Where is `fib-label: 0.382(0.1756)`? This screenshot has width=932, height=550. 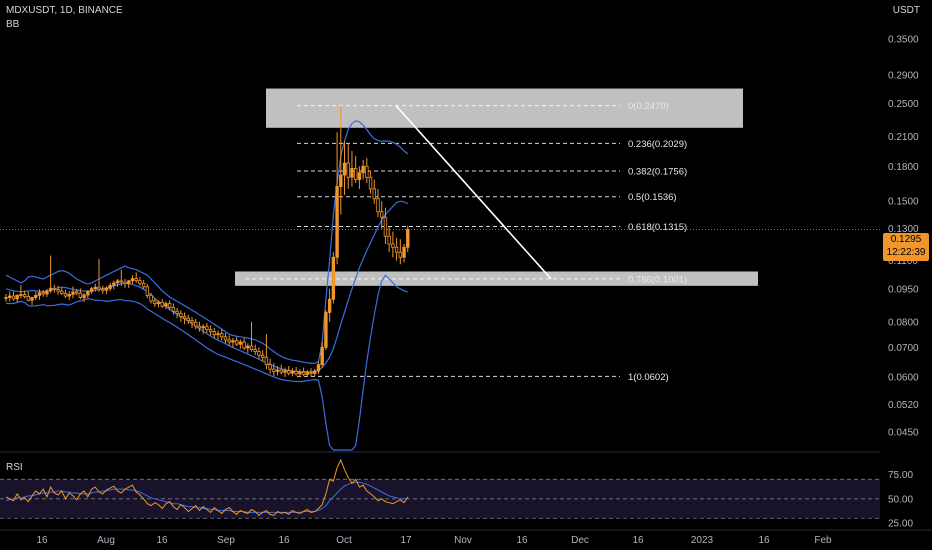
fib-label: 0.382(0.1756) is located at coordinates (657, 172).